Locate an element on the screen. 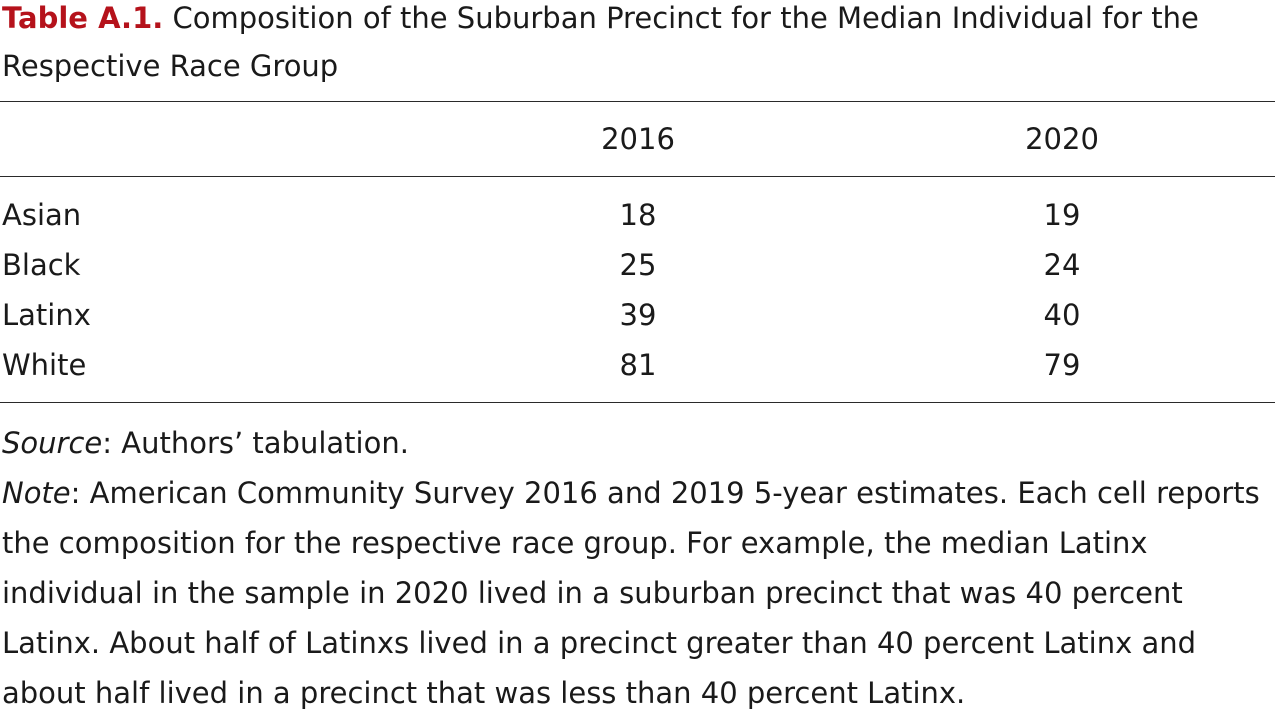  cell-2020: 24 is located at coordinates (1062, 265).